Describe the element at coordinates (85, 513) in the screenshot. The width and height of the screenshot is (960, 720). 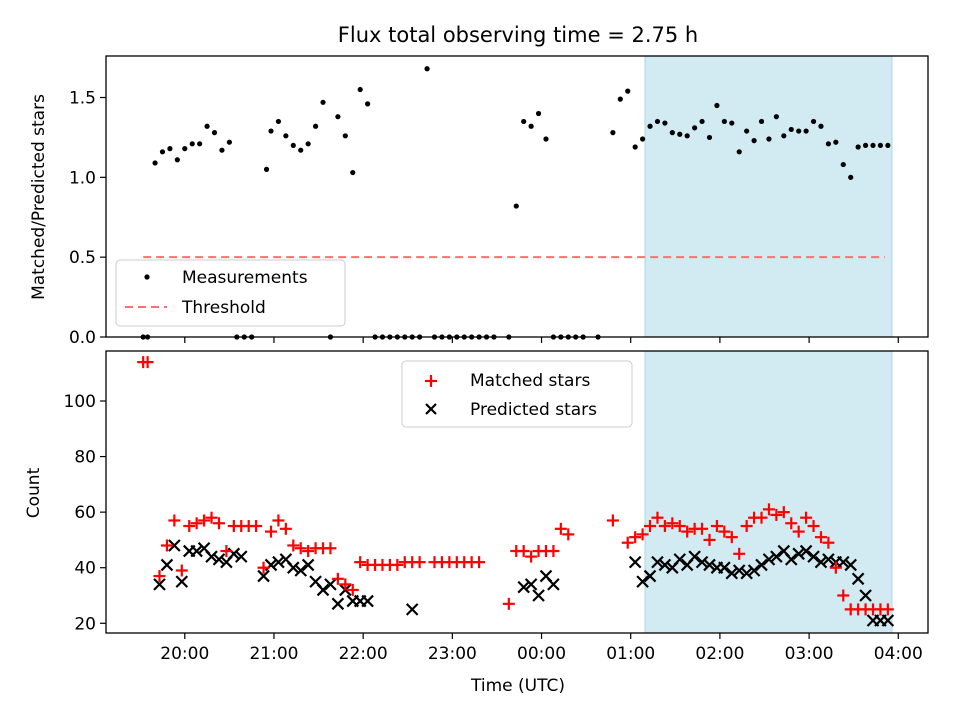
I see `count-y-tick-label: 60` at that location.